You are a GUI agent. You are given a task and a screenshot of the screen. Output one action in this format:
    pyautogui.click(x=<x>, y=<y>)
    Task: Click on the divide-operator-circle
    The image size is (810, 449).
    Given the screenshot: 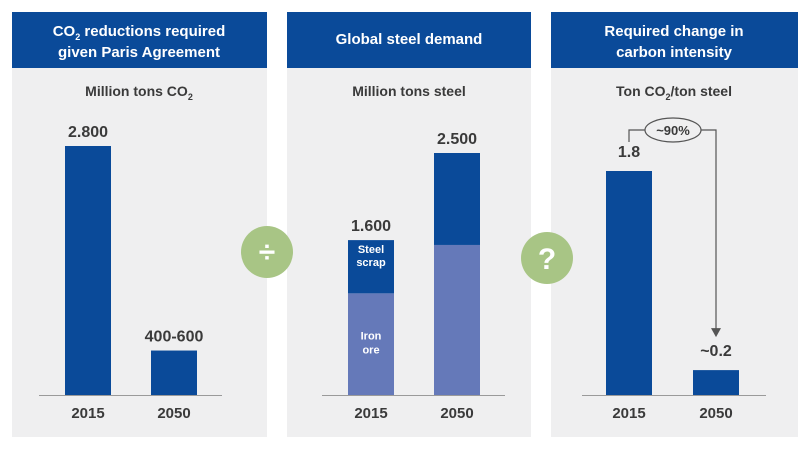 What is the action you would take?
    pyautogui.click(x=267, y=252)
    